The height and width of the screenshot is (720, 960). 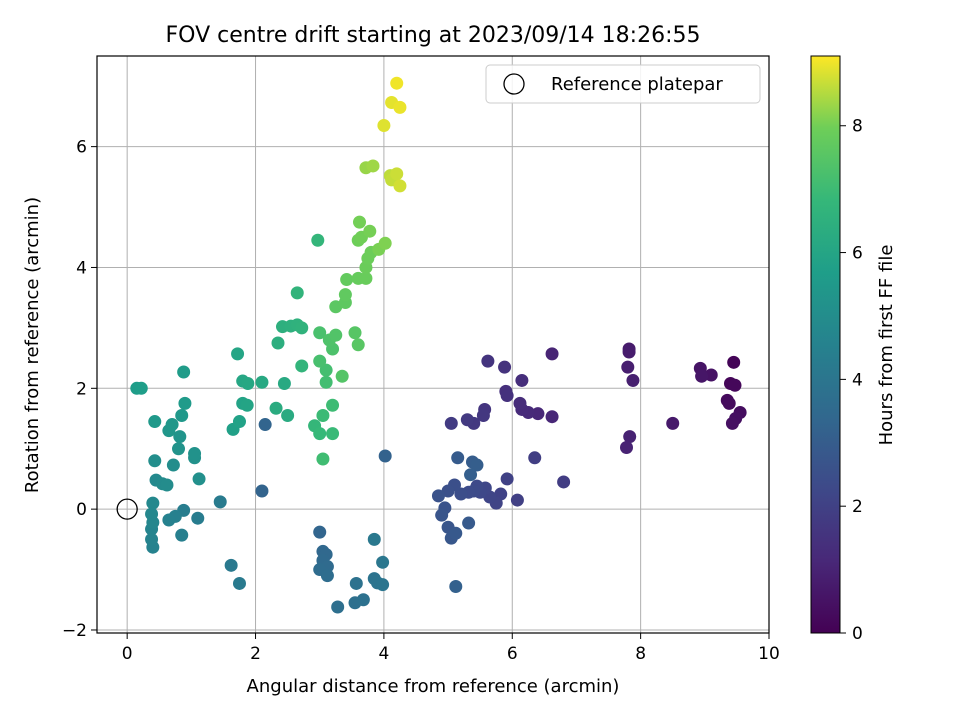 What do you see at coordinates (514, 84) in the screenshot?
I see `legend-marker-icon` at bounding box center [514, 84].